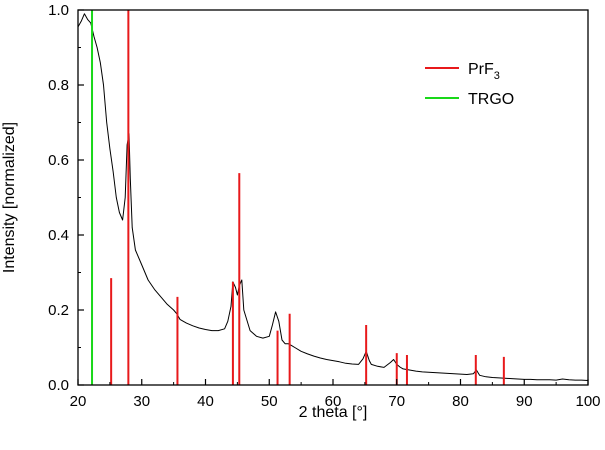  Describe the element at coordinates (587, 401) in the screenshot. I see `x-tick-label: 100` at that location.